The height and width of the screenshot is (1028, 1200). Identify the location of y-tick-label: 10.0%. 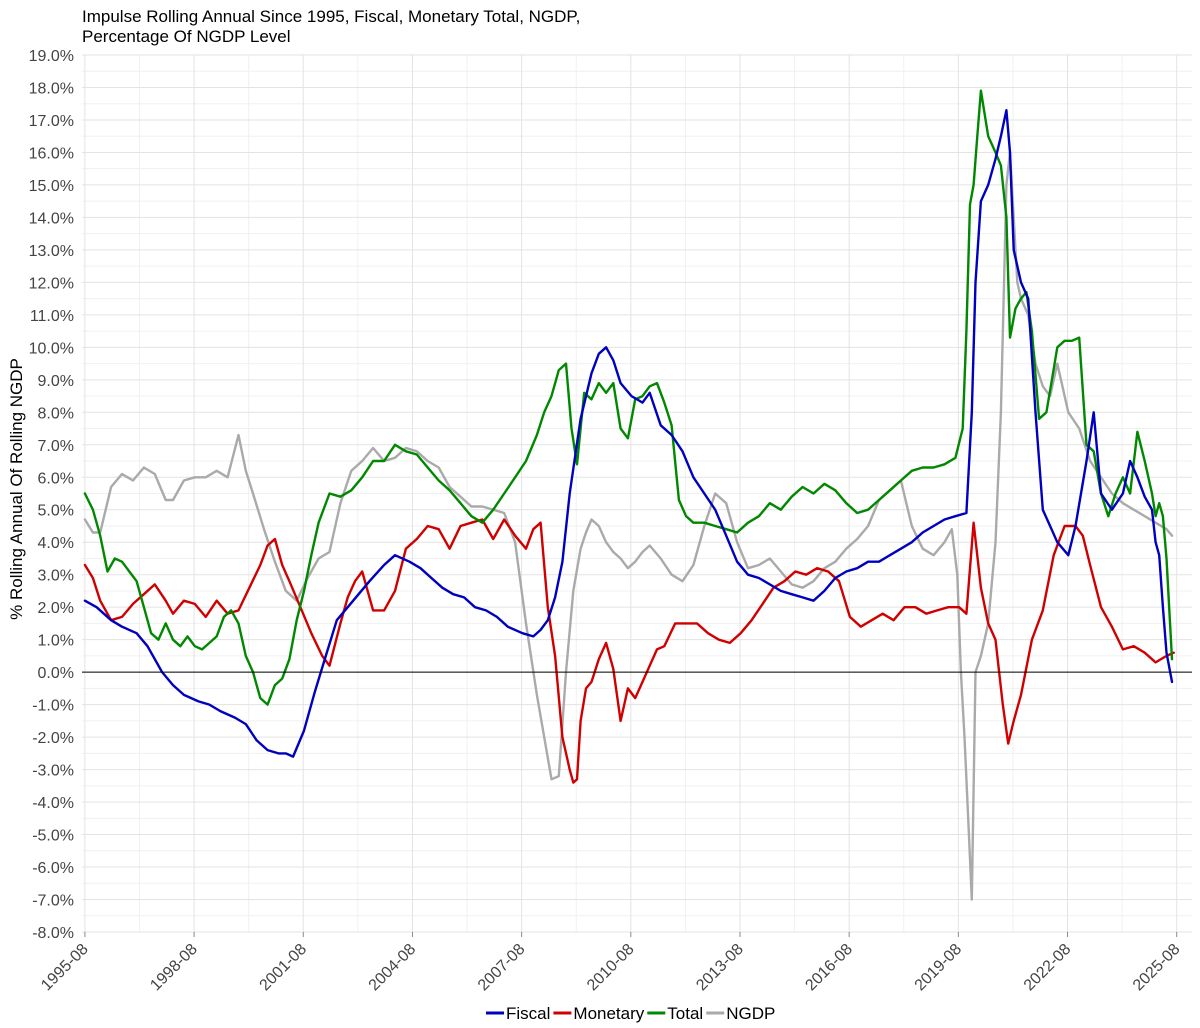
(51, 348).